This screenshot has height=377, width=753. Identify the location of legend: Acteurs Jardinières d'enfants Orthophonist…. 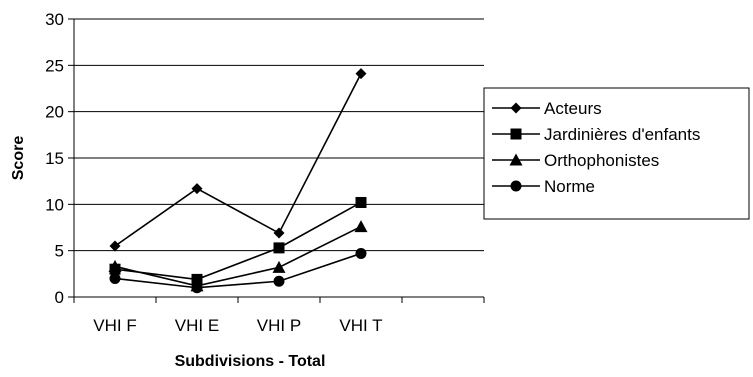
(616, 153).